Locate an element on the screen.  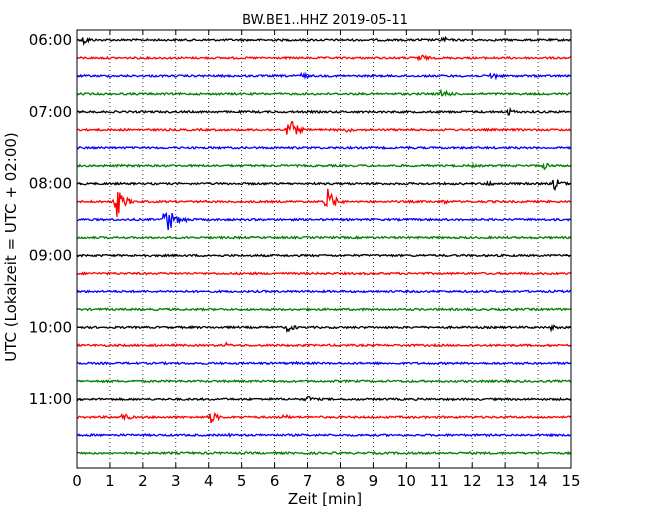
x-tick-label: 7 is located at coordinates (308, 481).